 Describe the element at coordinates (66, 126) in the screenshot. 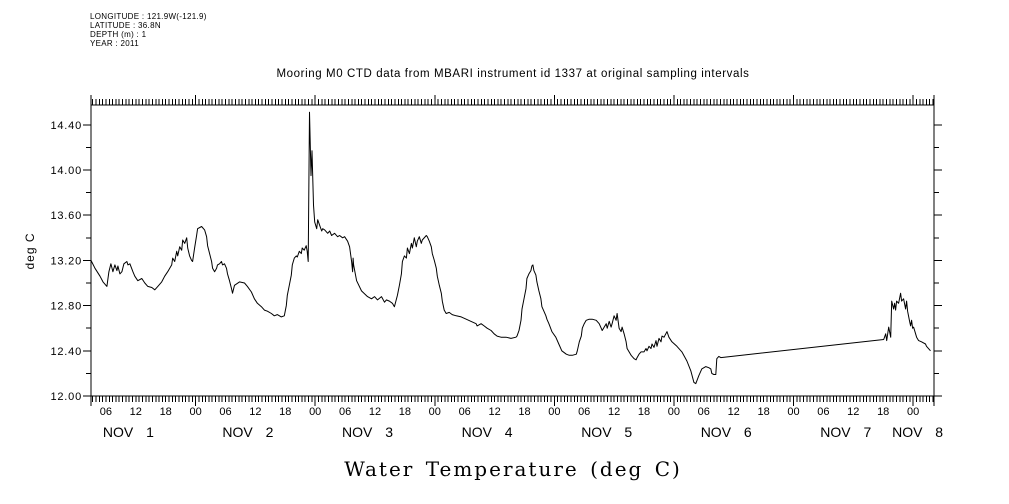

I see `y-tick-label: 14.40` at that location.